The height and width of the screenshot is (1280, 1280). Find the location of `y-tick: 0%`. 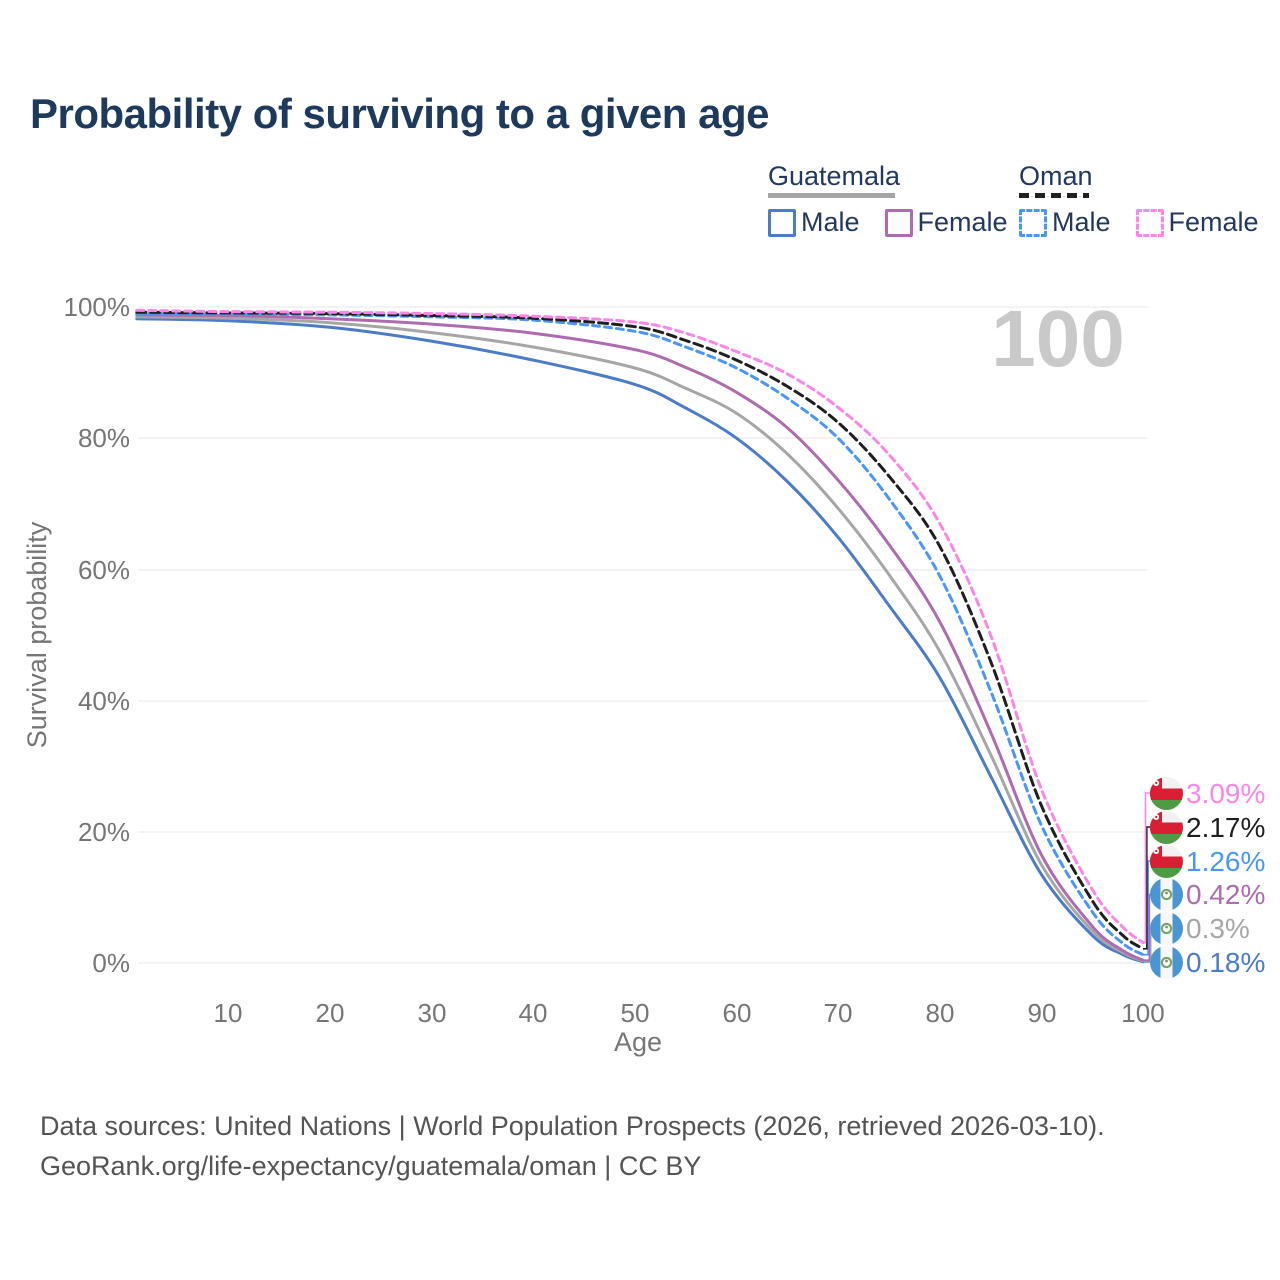

y-tick: 0% is located at coordinates (111, 963).